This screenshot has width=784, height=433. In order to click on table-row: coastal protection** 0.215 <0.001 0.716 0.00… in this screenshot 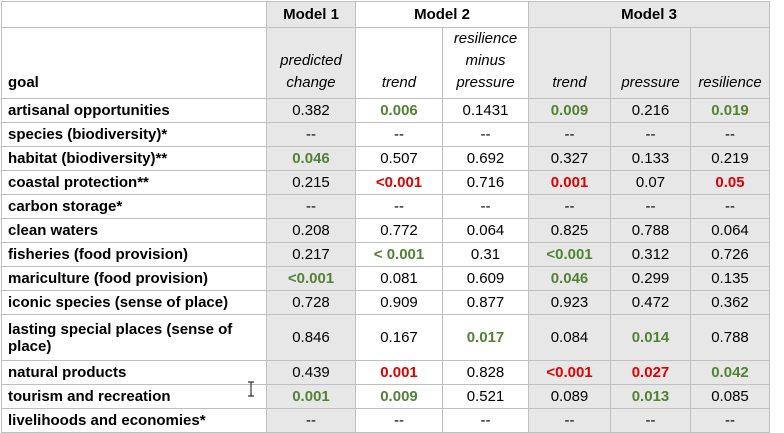, I will do `click(385, 182)`.